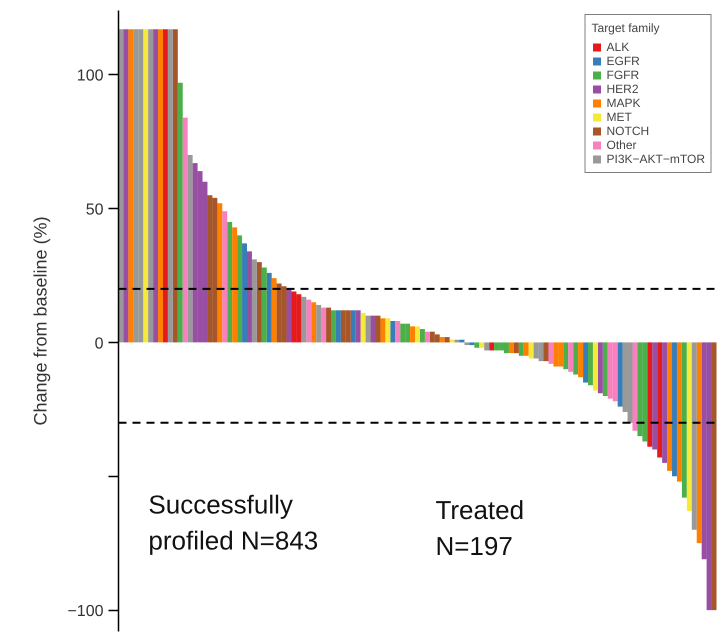 Image resolution: width=726 pixels, height=643 pixels. I want to click on legend-label: ALK, so click(618, 47).